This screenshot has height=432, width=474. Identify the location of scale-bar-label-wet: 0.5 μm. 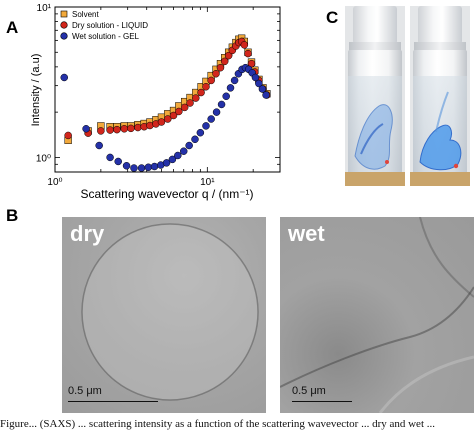
(309, 391).